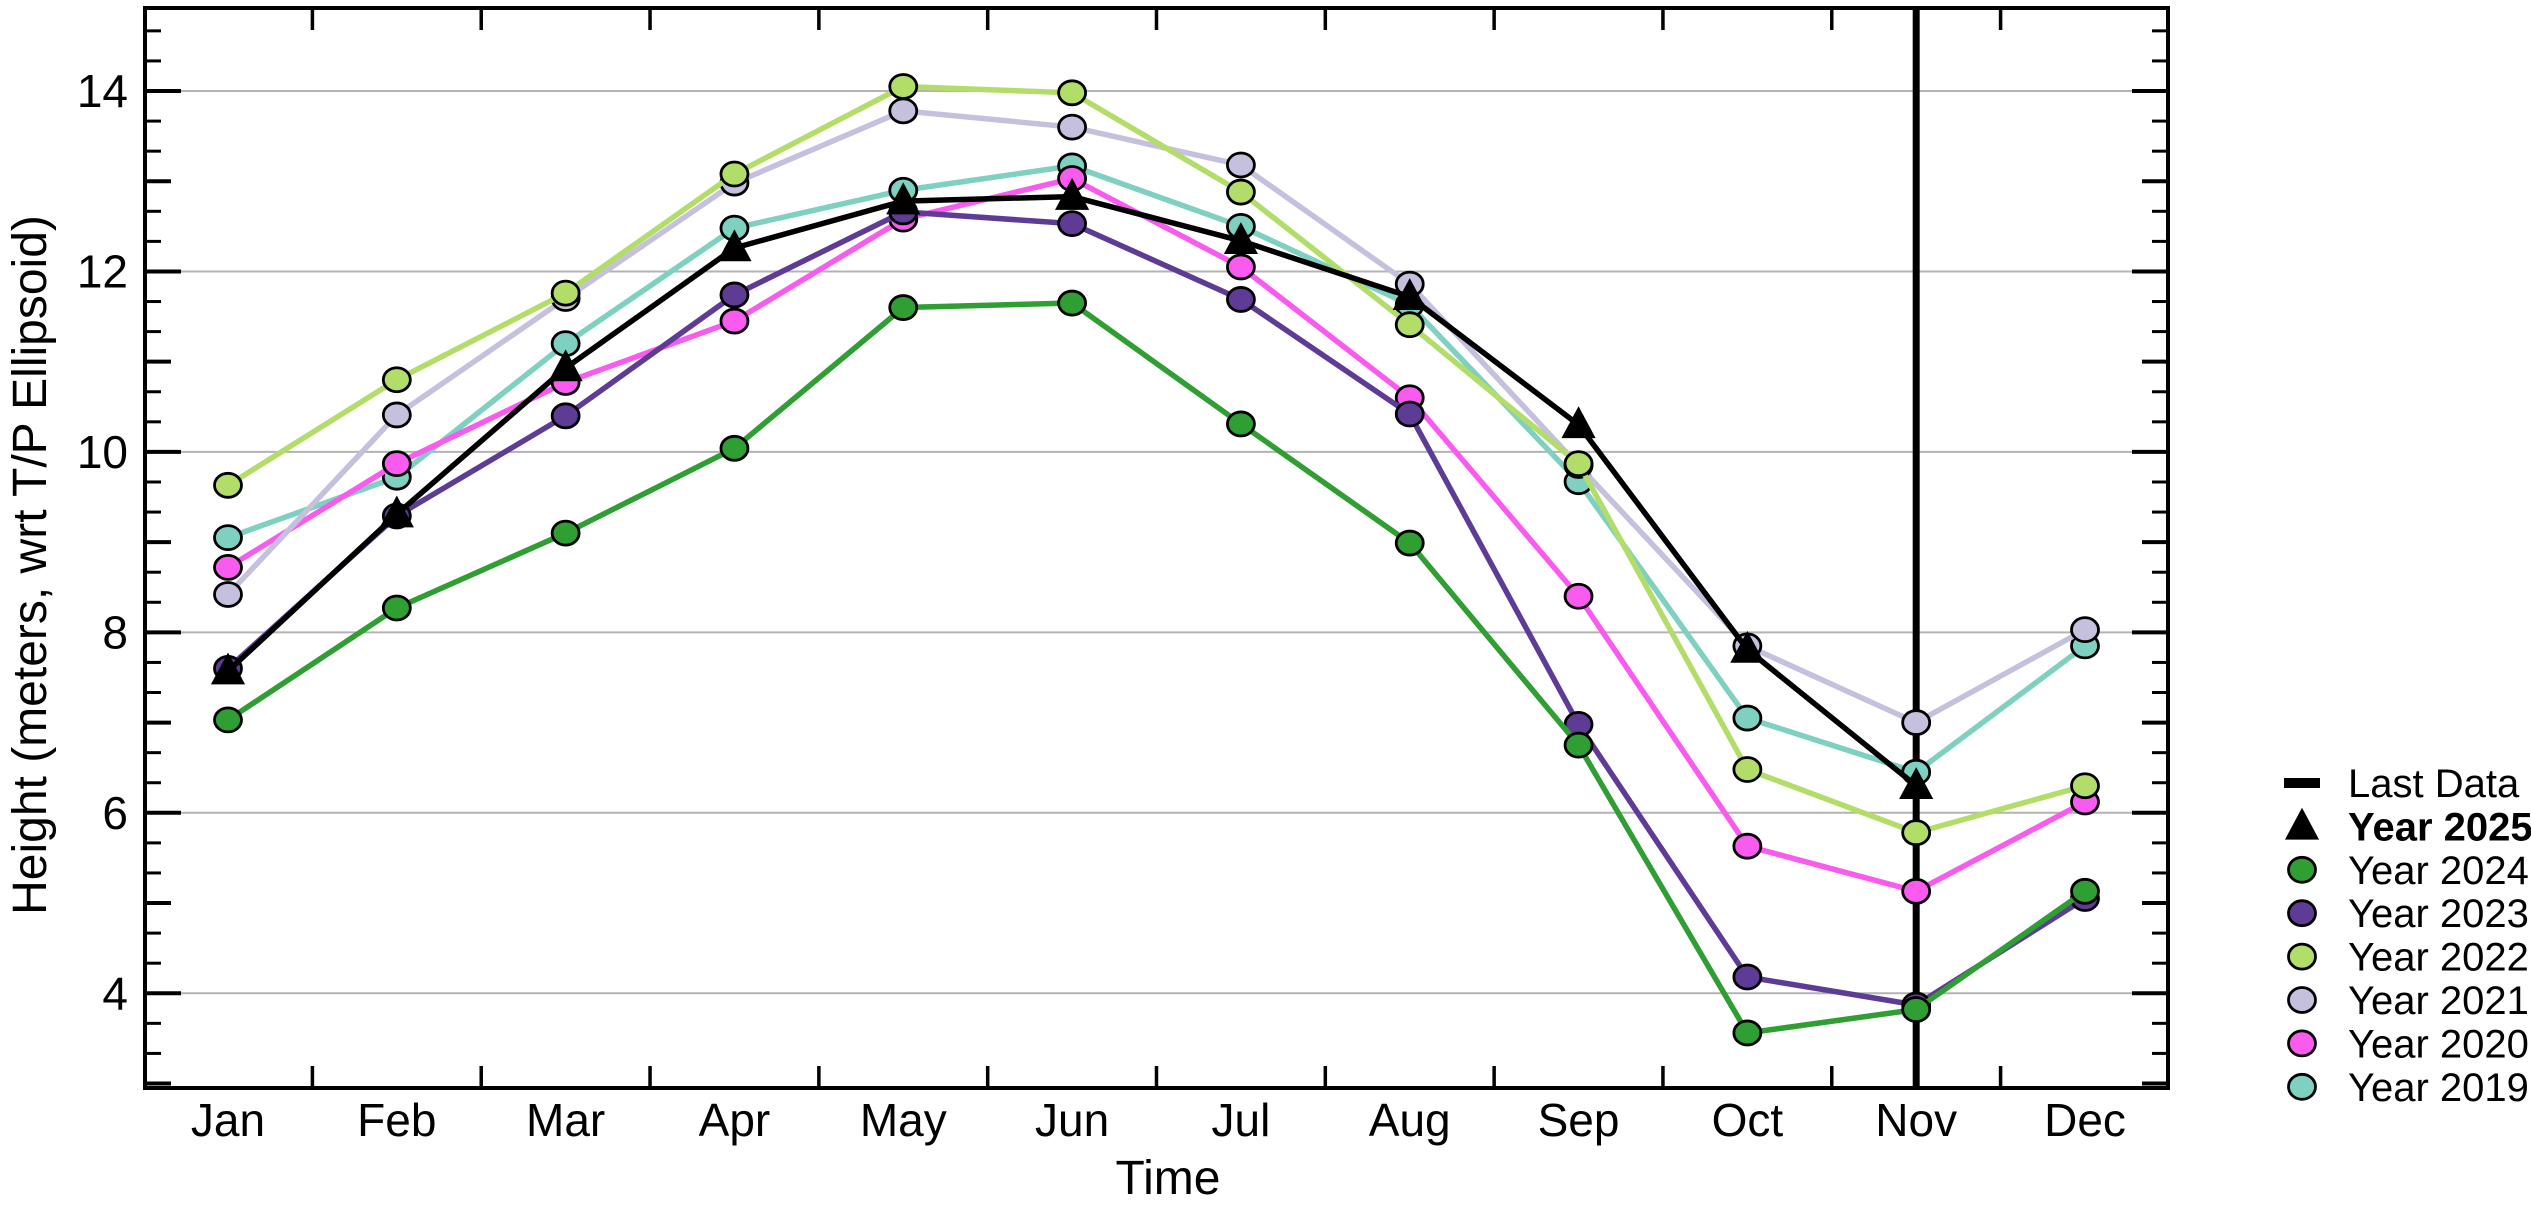 The image size is (2531, 1207). What do you see at coordinates (228, 1120) in the screenshot?
I see `x-tick-label-jan: Jan` at bounding box center [228, 1120].